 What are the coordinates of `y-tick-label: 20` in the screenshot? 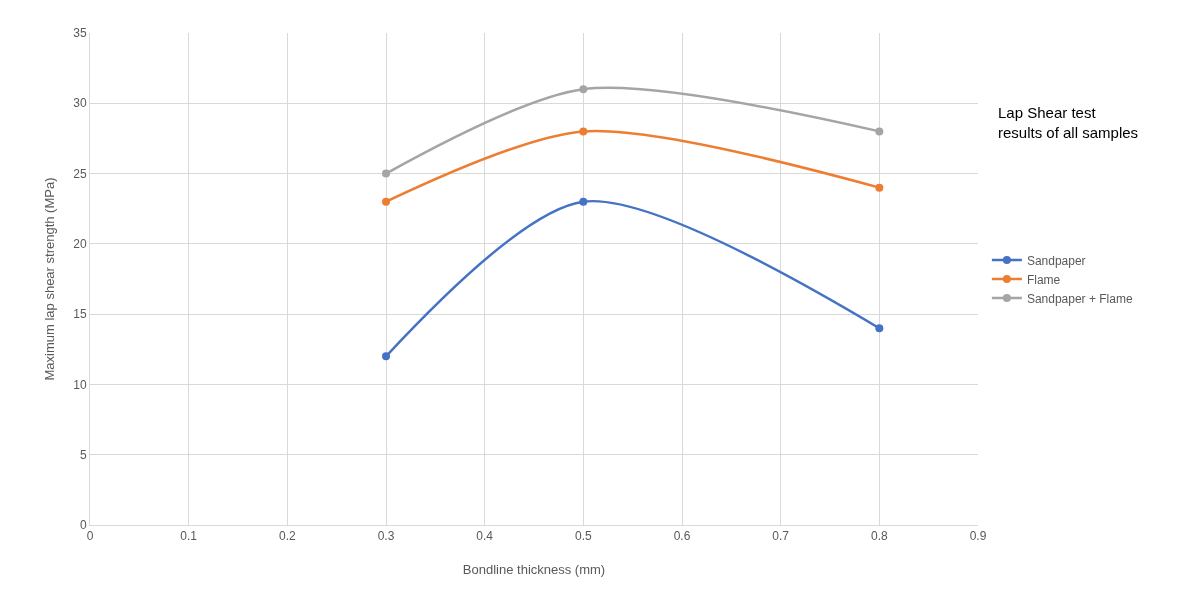 It's located at (80, 244).